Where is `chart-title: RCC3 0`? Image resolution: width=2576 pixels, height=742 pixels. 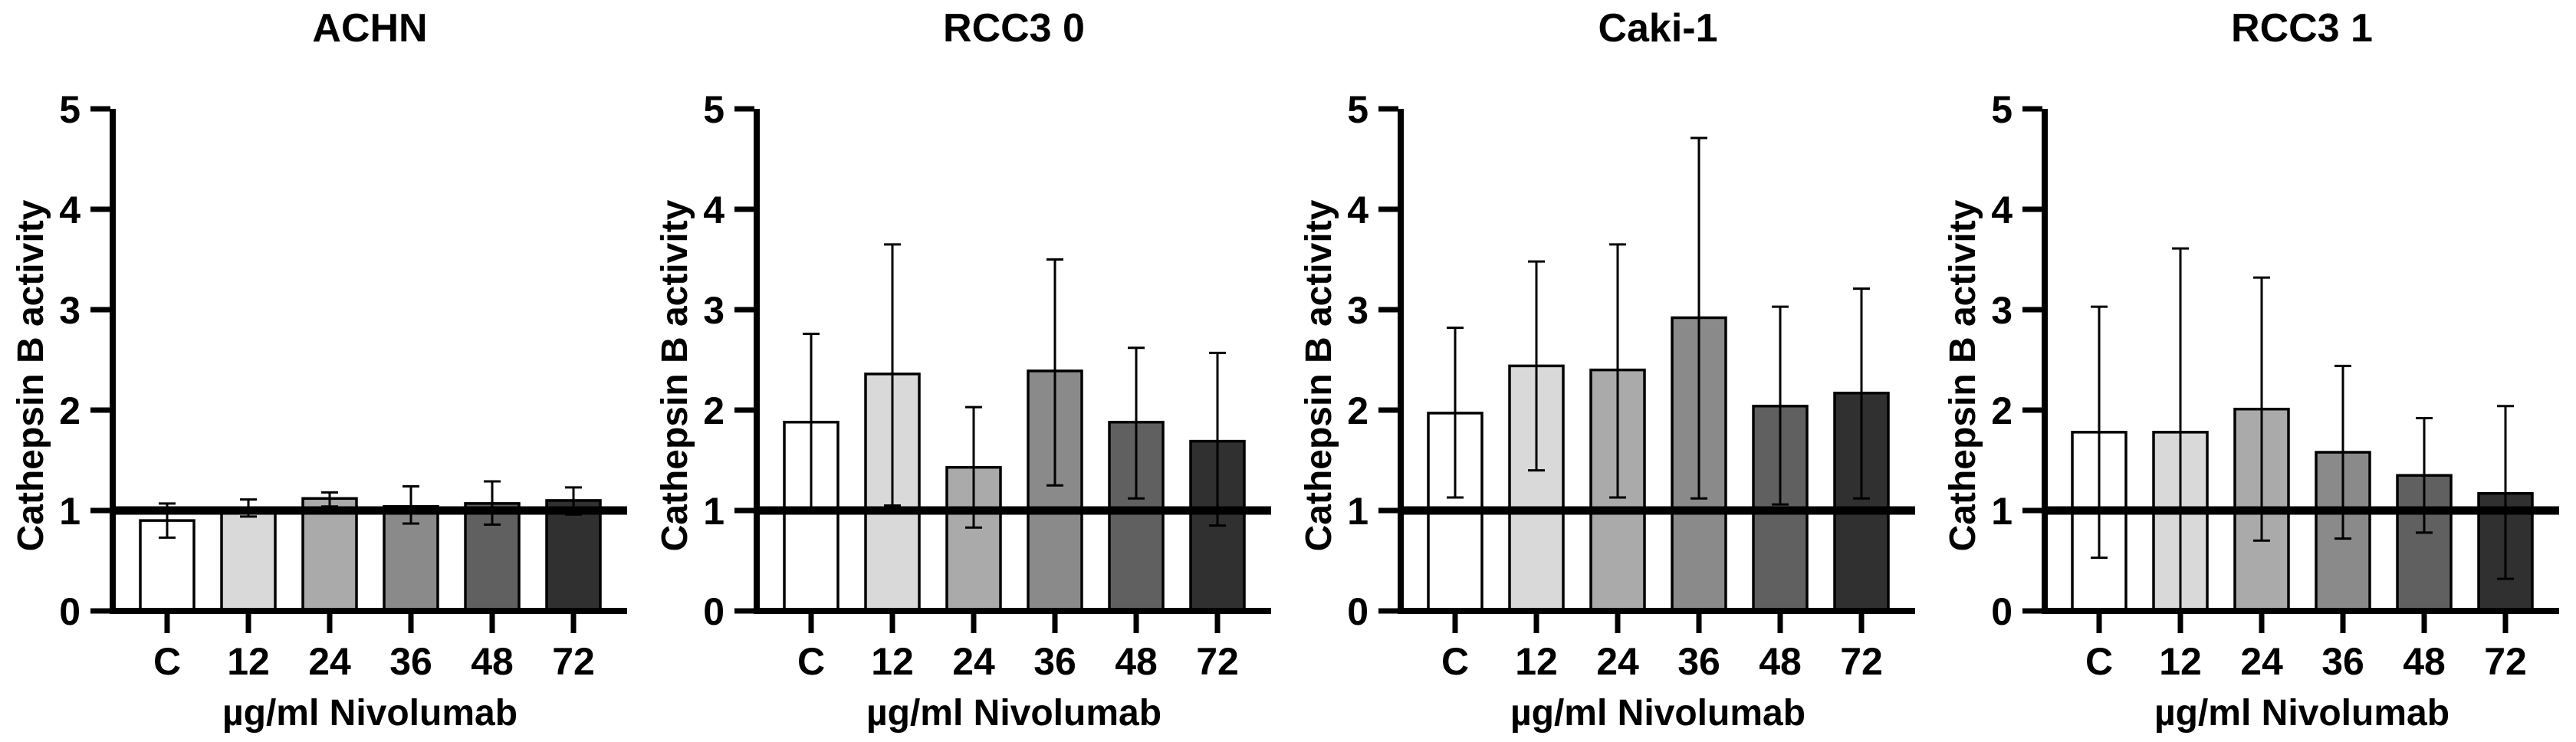
chart-title: RCC3 0 is located at coordinates (1014, 28).